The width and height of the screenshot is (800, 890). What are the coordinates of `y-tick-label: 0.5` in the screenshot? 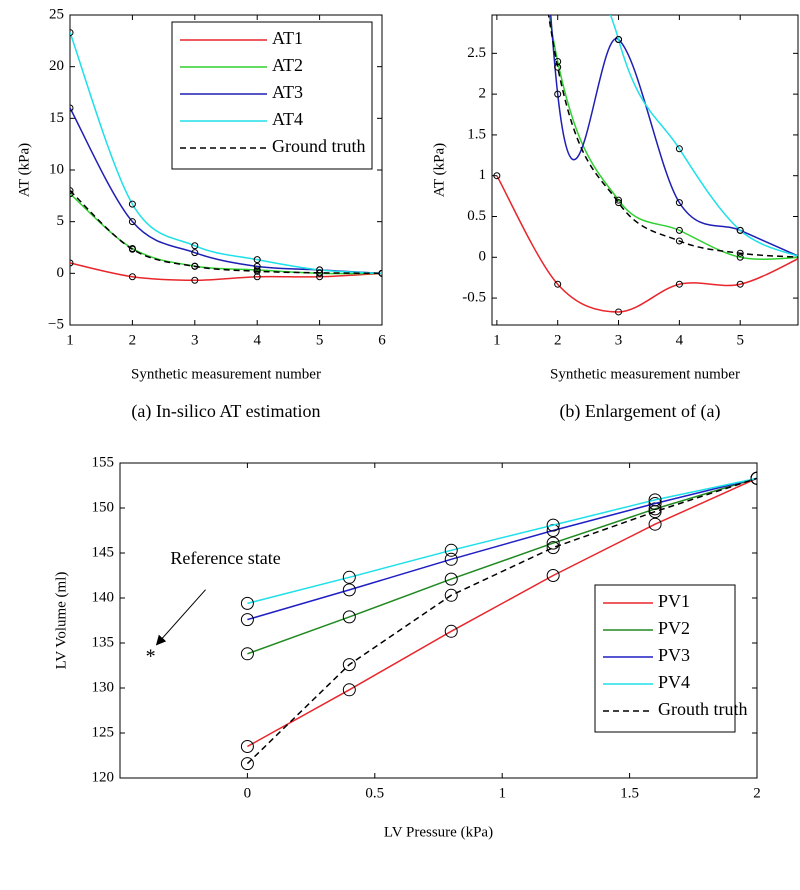 It's located at (476, 216).